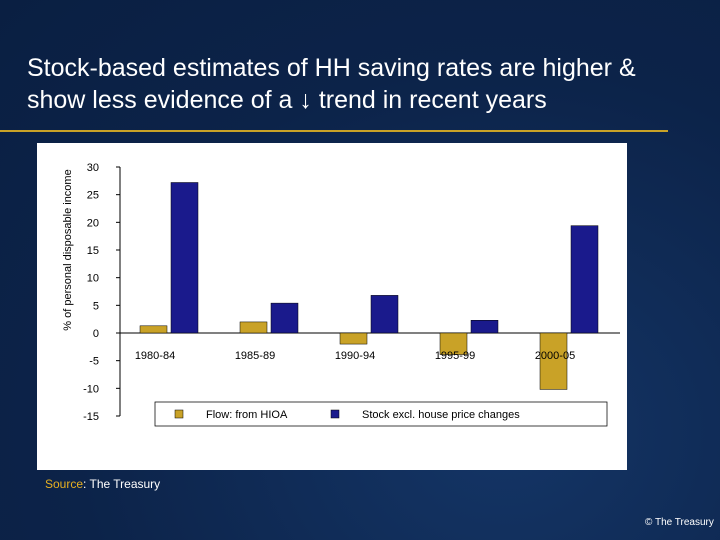 The height and width of the screenshot is (540, 720). I want to click on x-tick-label: 2000-05, so click(555, 356).